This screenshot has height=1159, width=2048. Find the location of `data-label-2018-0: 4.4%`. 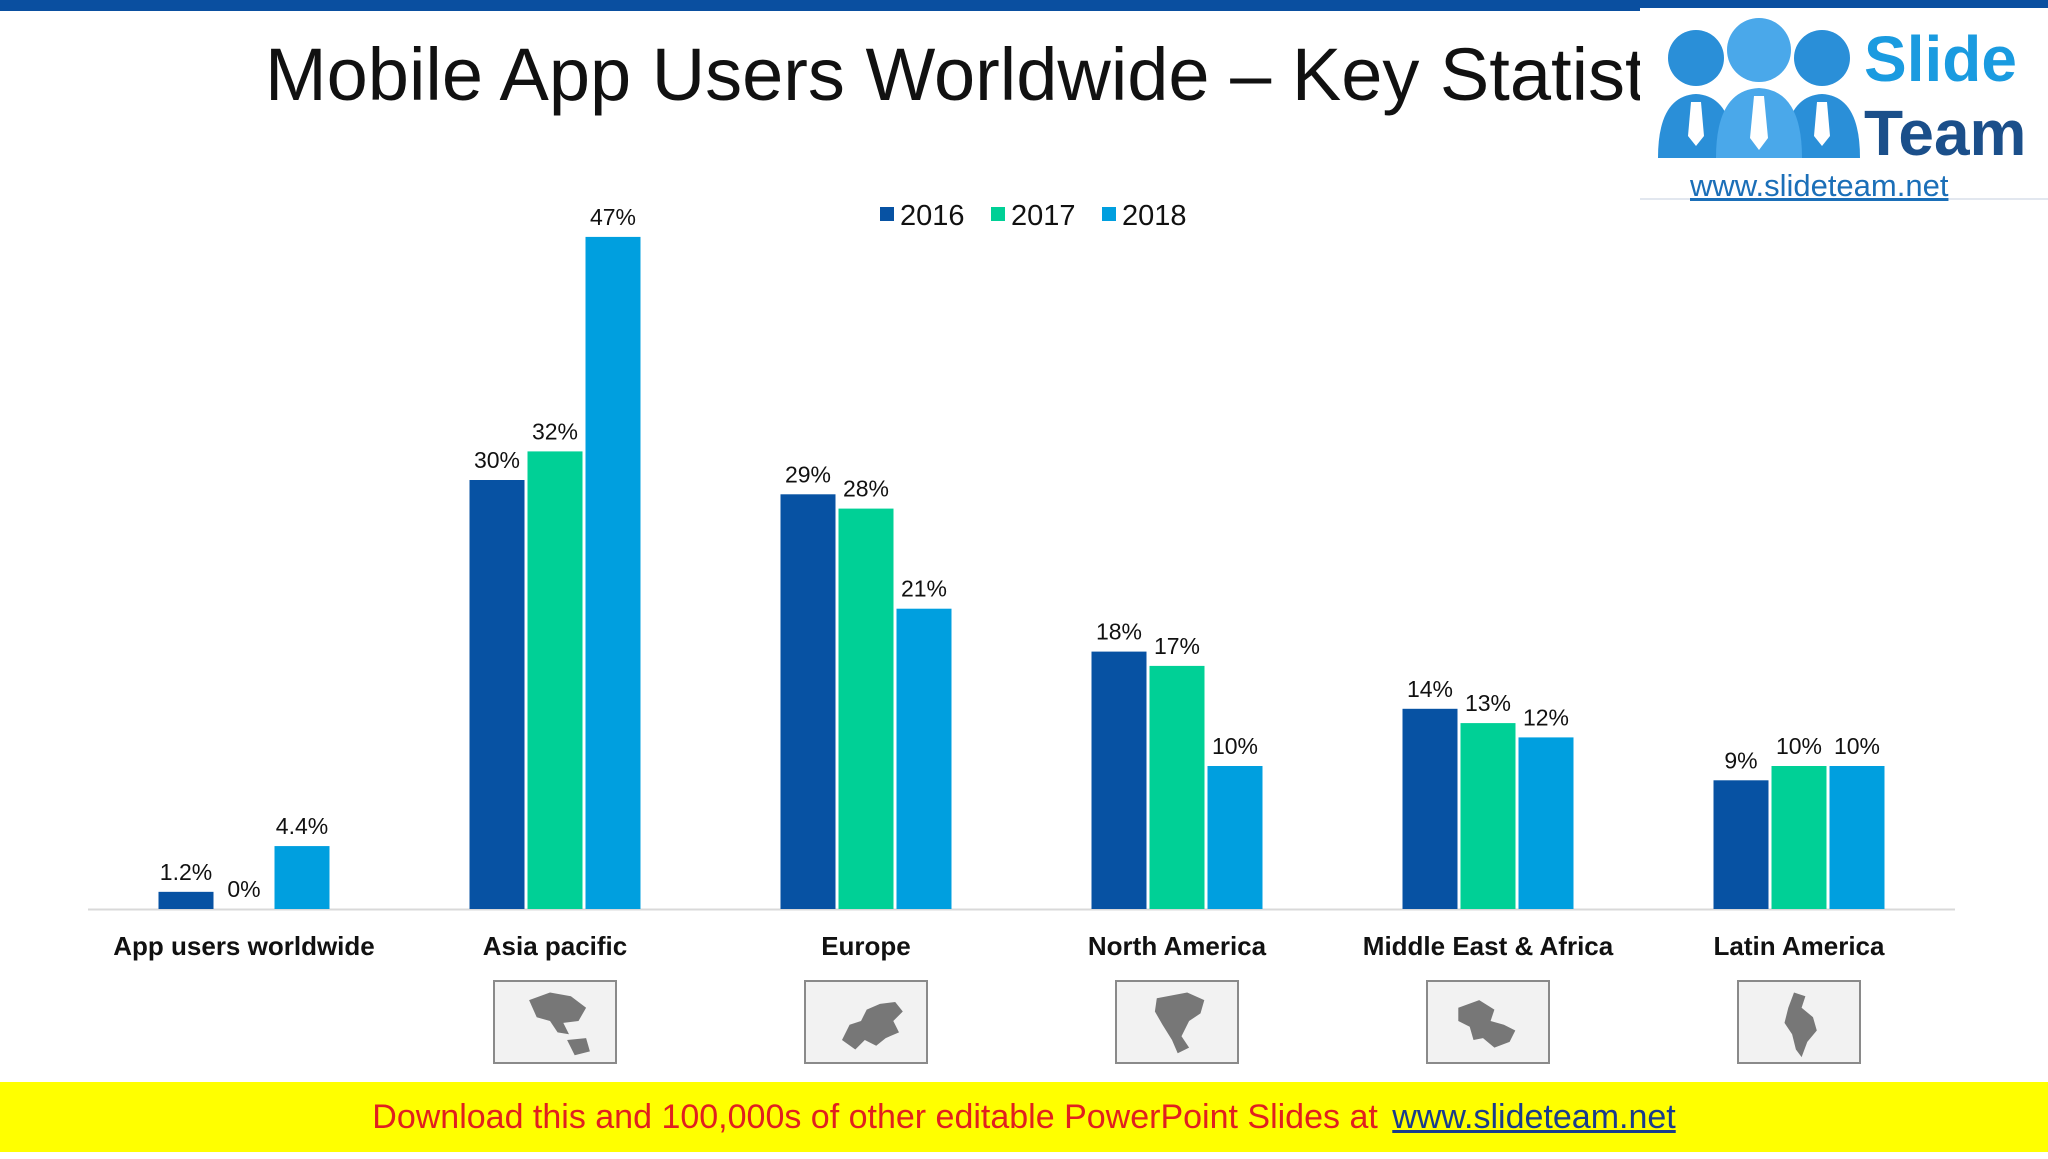

data-label-2018-0: 4.4% is located at coordinates (302, 826).